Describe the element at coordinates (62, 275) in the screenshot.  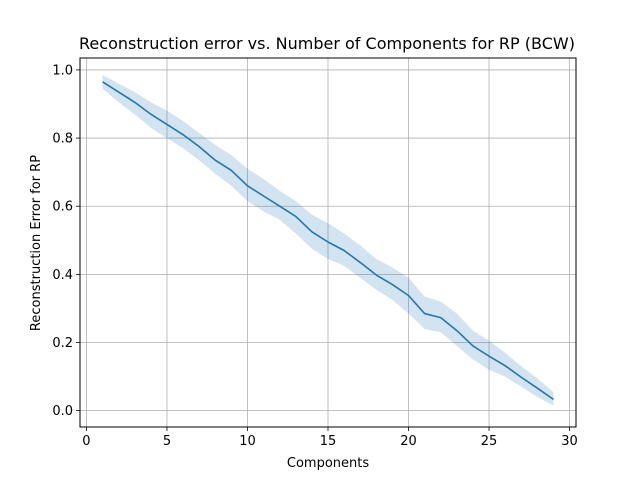
I see `y-tick-label: 0.4` at that location.